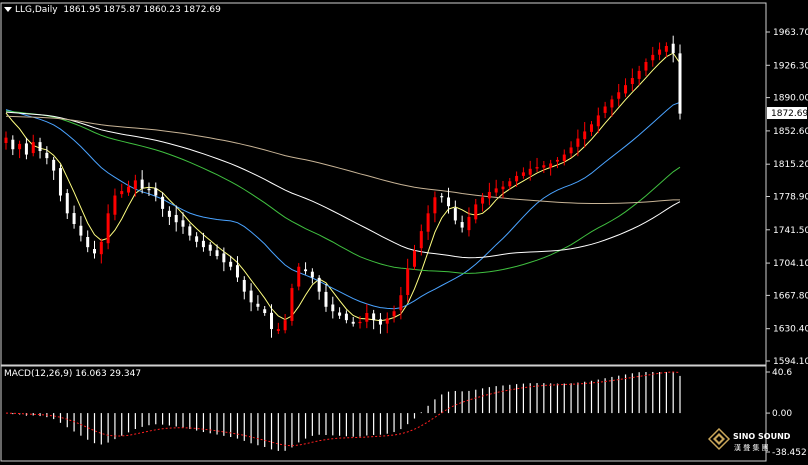  What do you see at coordinates (36, 10) in the screenshot?
I see `symbol-label: LLG,Daily` at bounding box center [36, 10].